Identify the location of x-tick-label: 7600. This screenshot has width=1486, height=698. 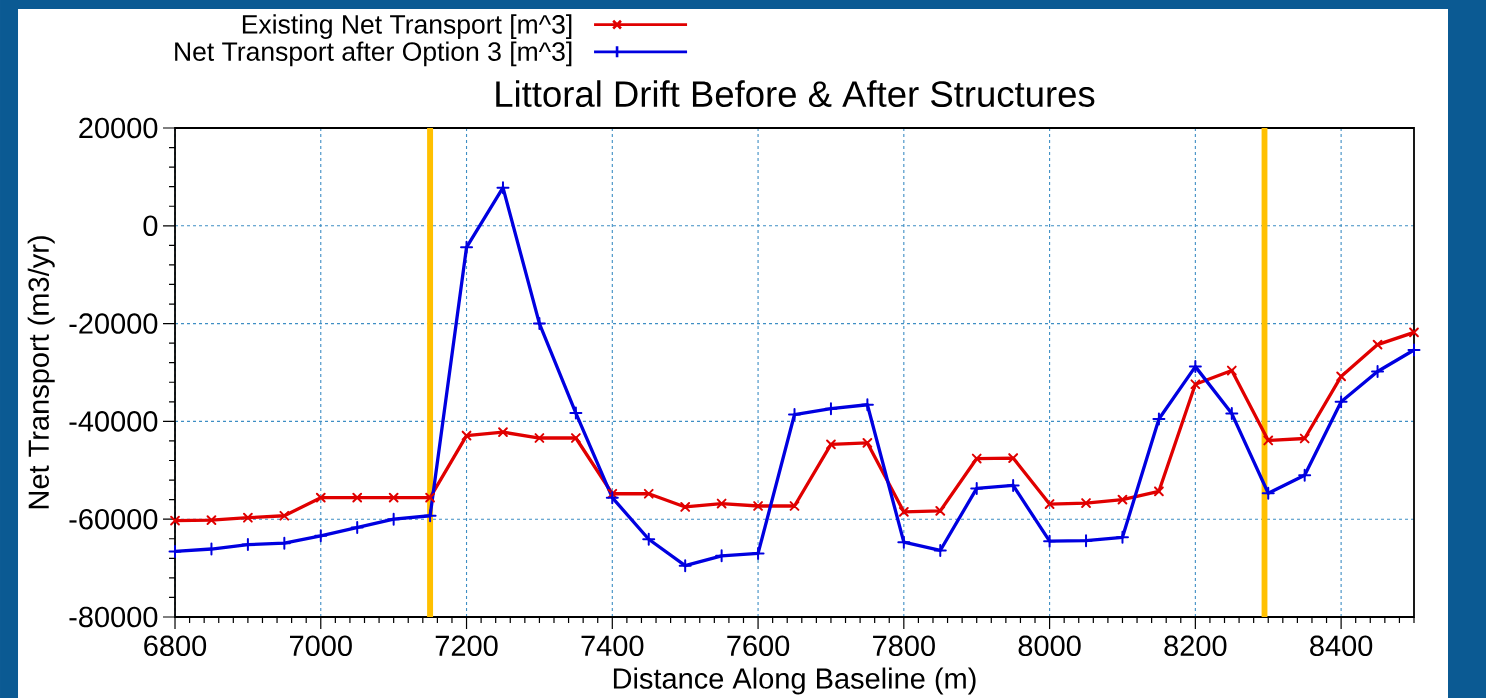
(758, 646).